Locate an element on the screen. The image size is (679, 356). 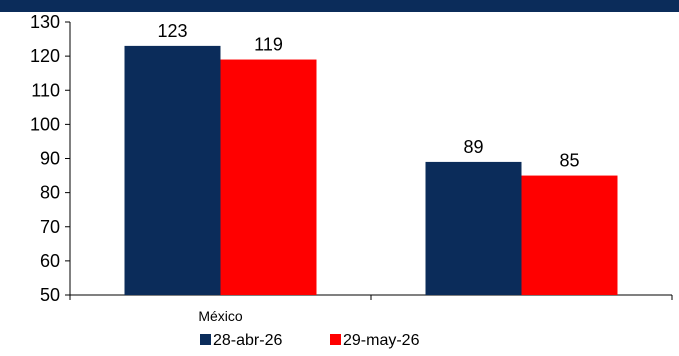
bar-value-label: 119 is located at coordinates (268, 45).